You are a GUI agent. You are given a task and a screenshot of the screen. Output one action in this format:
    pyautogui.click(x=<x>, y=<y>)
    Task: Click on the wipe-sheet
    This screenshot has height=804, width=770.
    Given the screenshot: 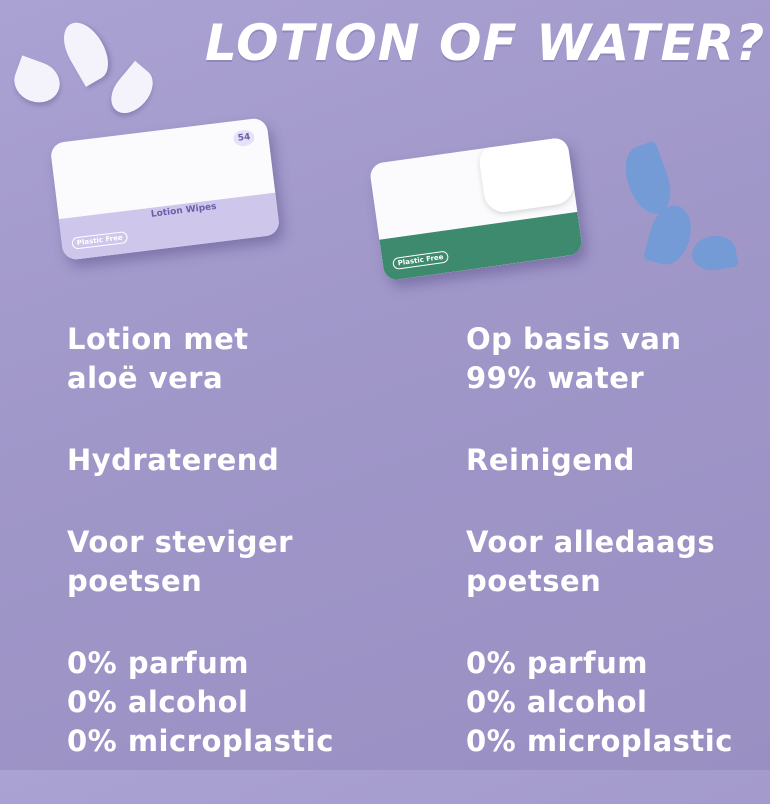 What is the action you would take?
    pyautogui.click(x=527, y=175)
    